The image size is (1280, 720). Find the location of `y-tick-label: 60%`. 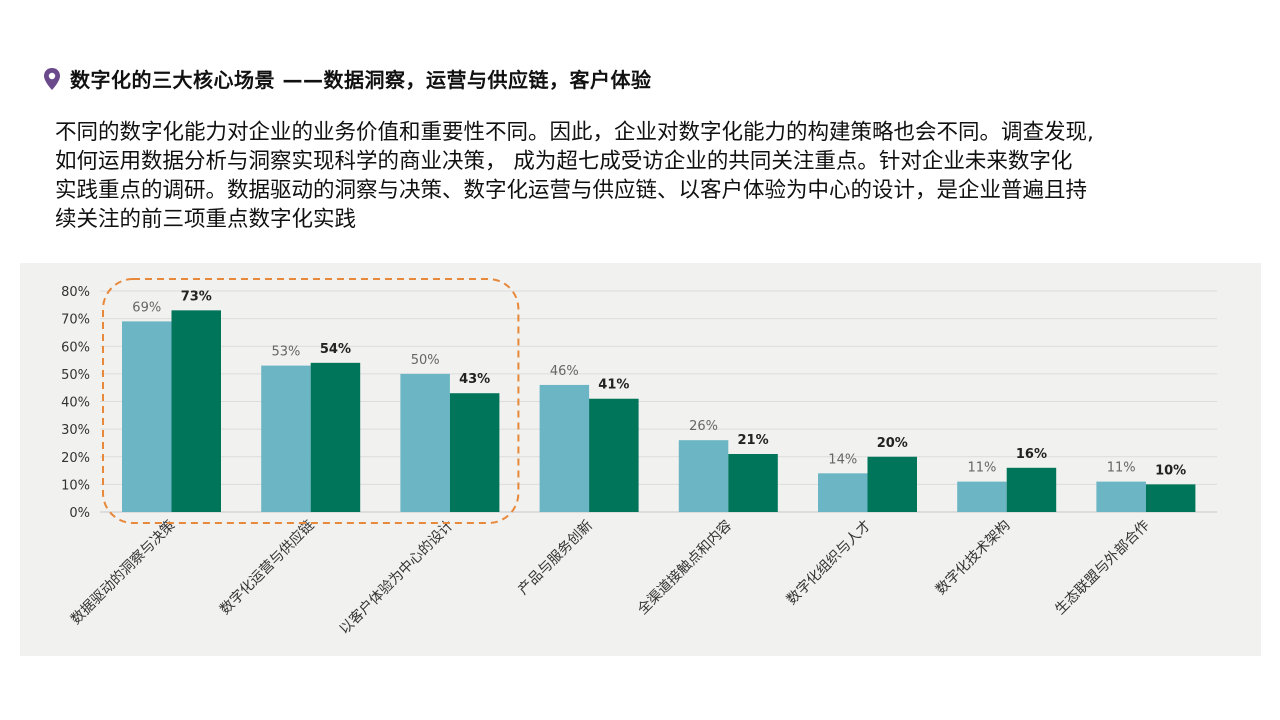

y-tick-label: 60% is located at coordinates (75, 347).